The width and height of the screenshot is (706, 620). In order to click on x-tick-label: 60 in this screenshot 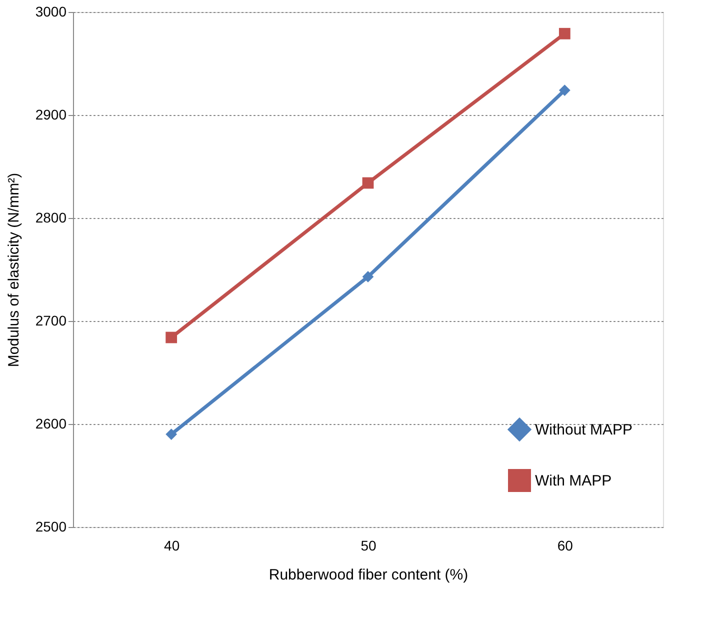, I will do `click(565, 546)`.